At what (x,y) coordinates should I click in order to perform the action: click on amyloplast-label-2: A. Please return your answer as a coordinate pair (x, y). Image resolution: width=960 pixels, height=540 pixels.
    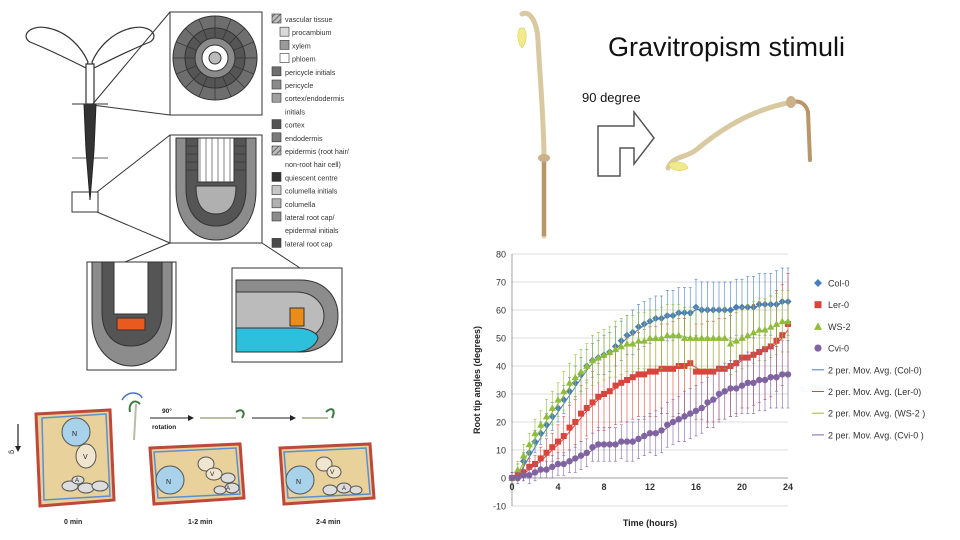
    Looking at the image, I should click on (228, 489).